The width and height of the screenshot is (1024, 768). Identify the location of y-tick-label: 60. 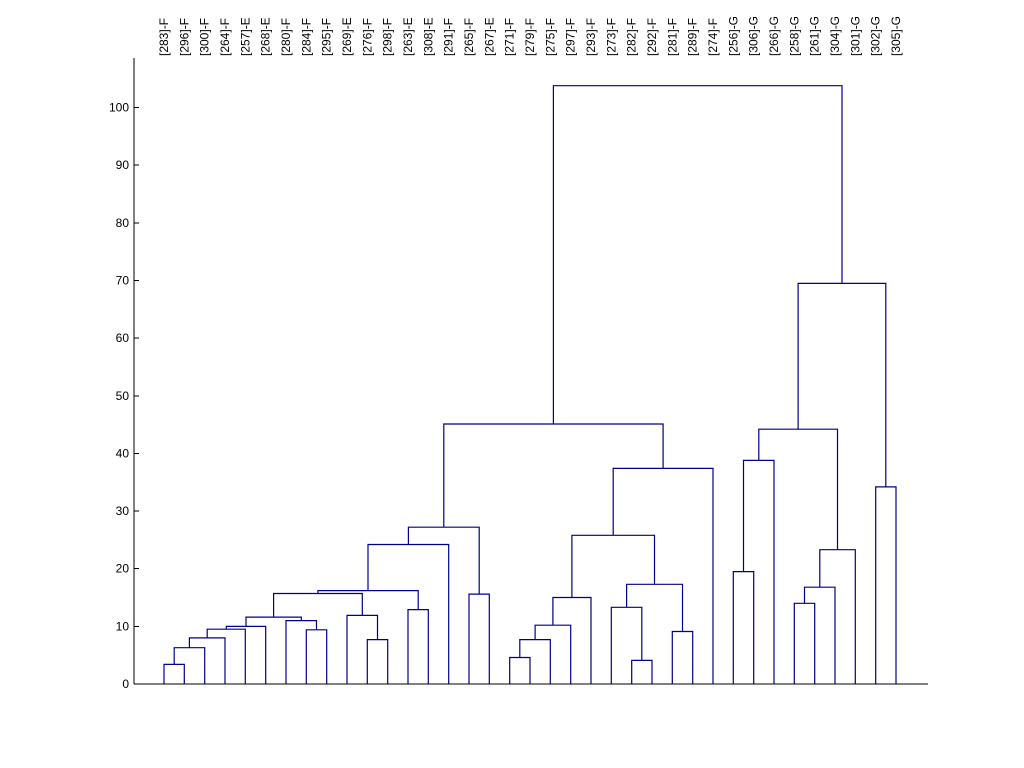
(123, 338).